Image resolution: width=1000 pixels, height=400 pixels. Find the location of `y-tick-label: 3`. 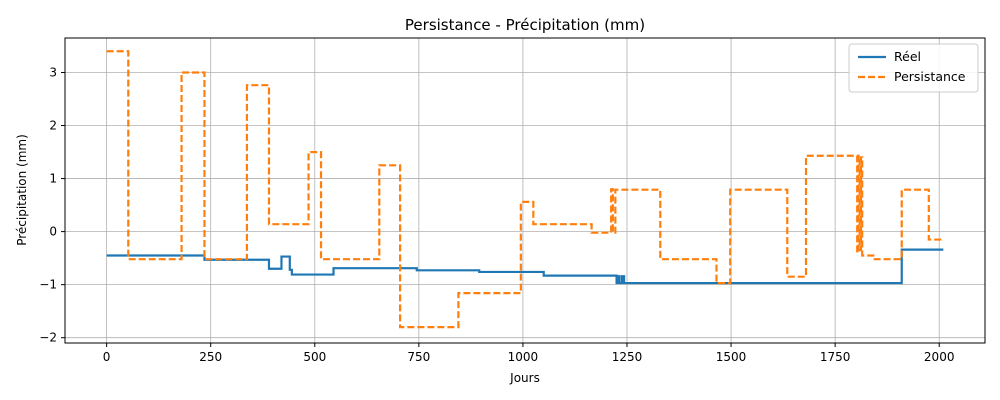

y-tick-label: 3 is located at coordinates (53, 72).